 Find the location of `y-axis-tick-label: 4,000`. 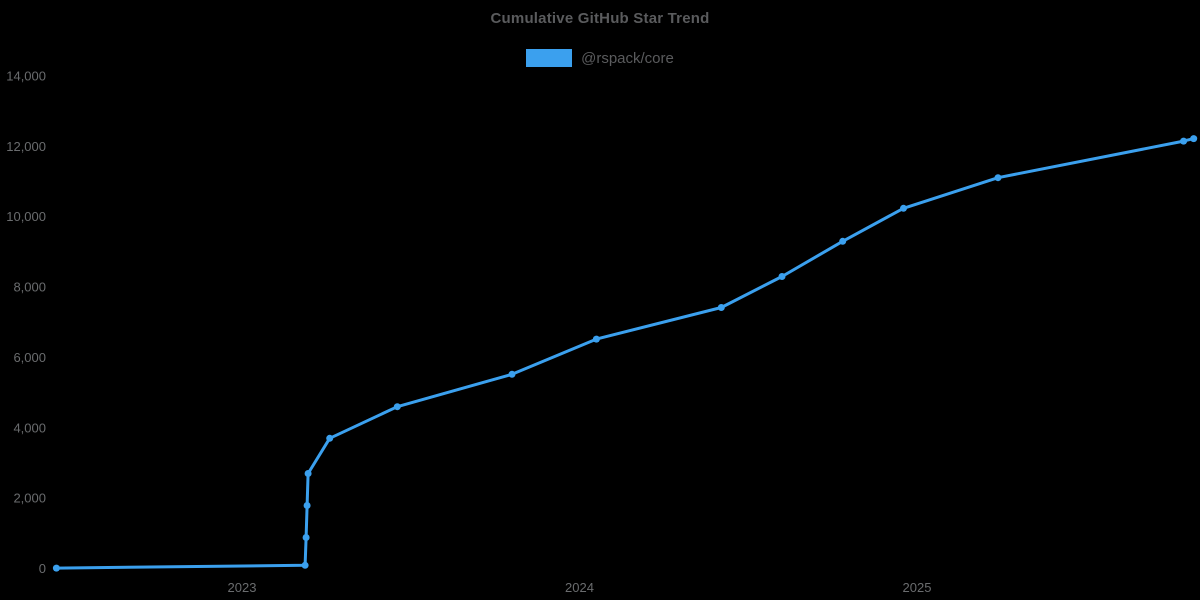

y-axis-tick-label: 4,000 is located at coordinates (29, 427).